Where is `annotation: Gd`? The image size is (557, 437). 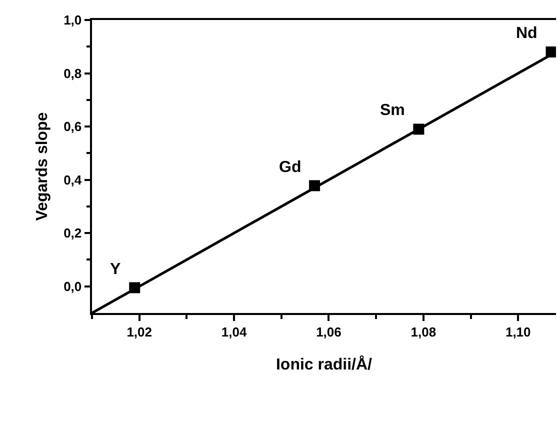
annotation: Gd is located at coordinates (290, 167).